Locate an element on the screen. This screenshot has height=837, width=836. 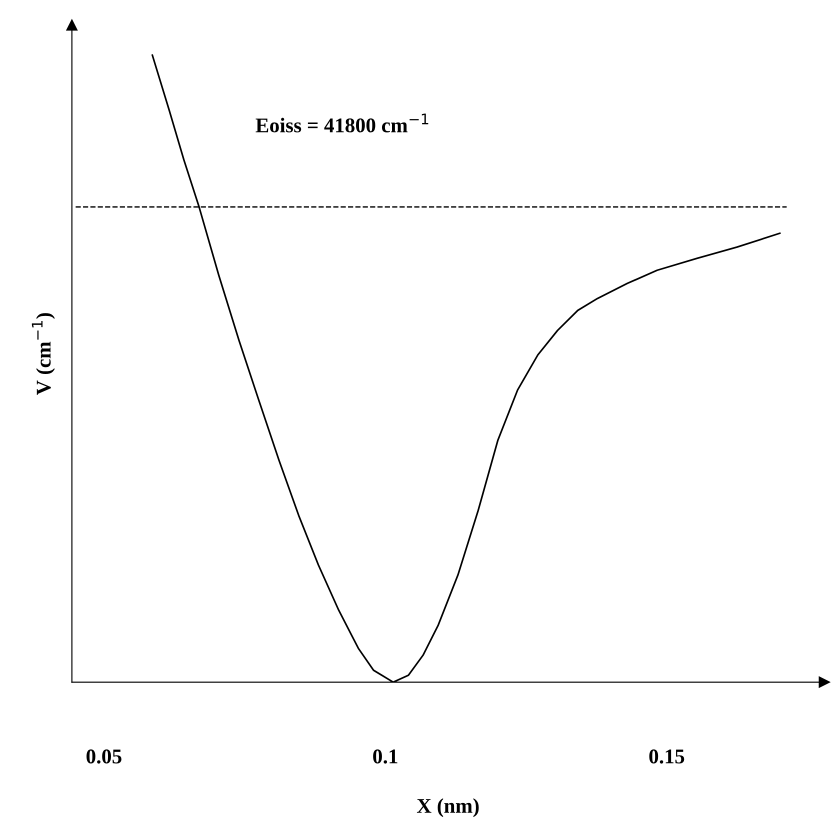
y-axis-title: V (cm$^{−1}$) is located at coordinates (43, 354).